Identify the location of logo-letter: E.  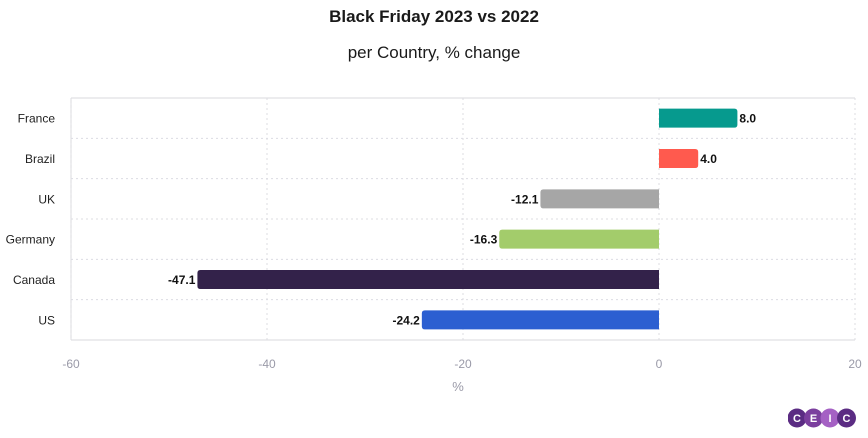
(813, 419).